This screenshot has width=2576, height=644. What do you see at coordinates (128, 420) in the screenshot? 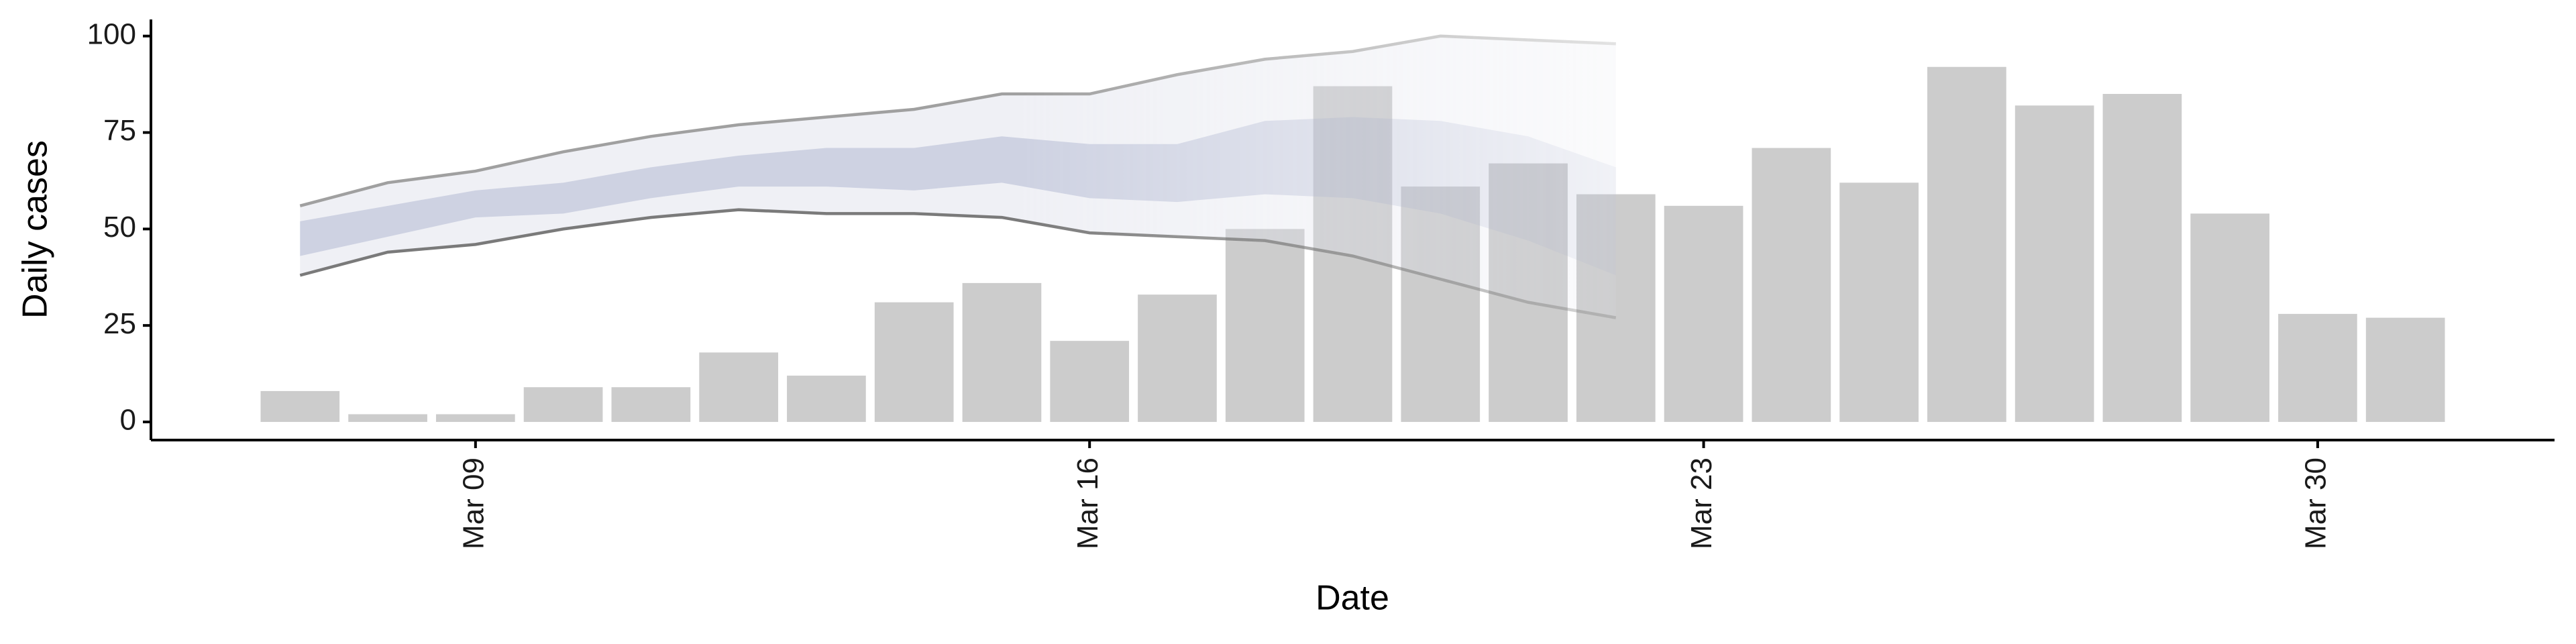
I see `y-tick-label: 0` at bounding box center [128, 420].